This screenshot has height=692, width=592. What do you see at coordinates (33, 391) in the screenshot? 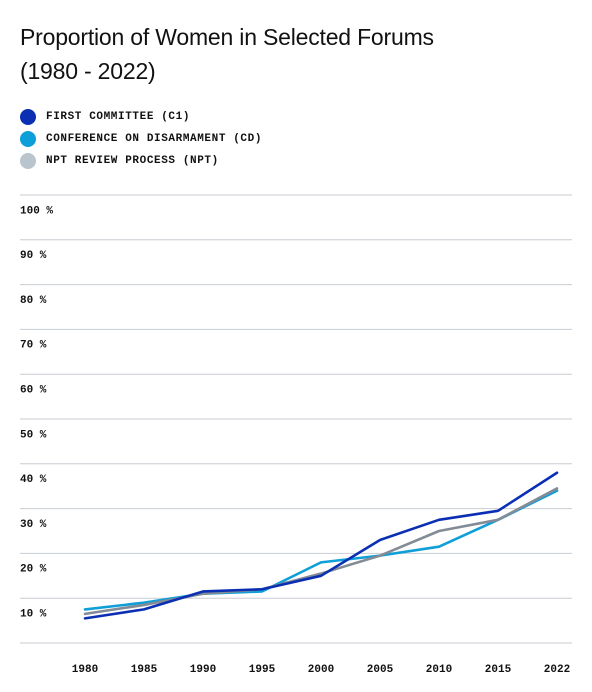
I see `y-tick-label-60: 60 %` at bounding box center [33, 391].